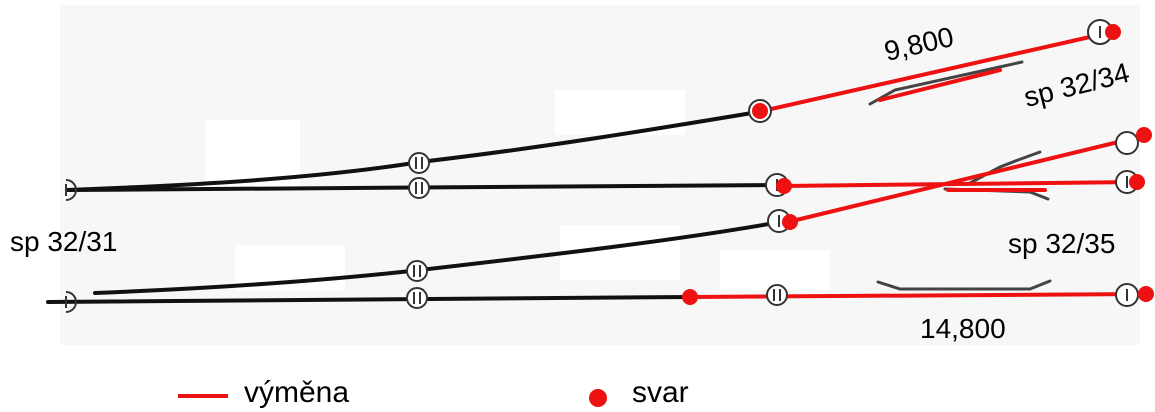 Image resolution: width=1155 pixels, height=412 pixels. Describe the element at coordinates (963, 328) in the screenshot. I see `label-length-14800: 14,800` at that location.